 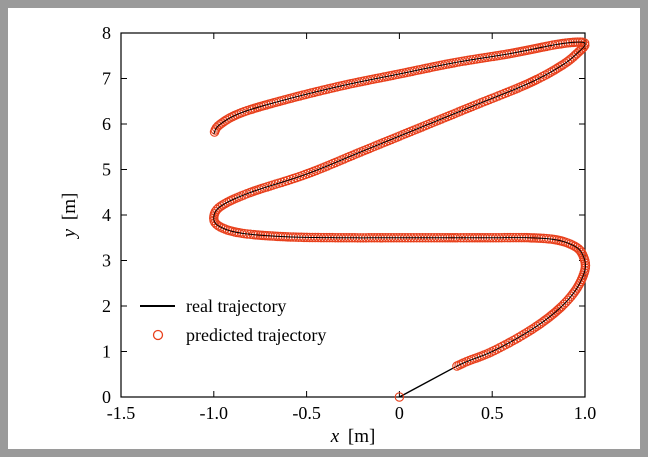 What do you see at coordinates (106, 352) in the screenshot?
I see `y-tick-label: 1` at bounding box center [106, 352].